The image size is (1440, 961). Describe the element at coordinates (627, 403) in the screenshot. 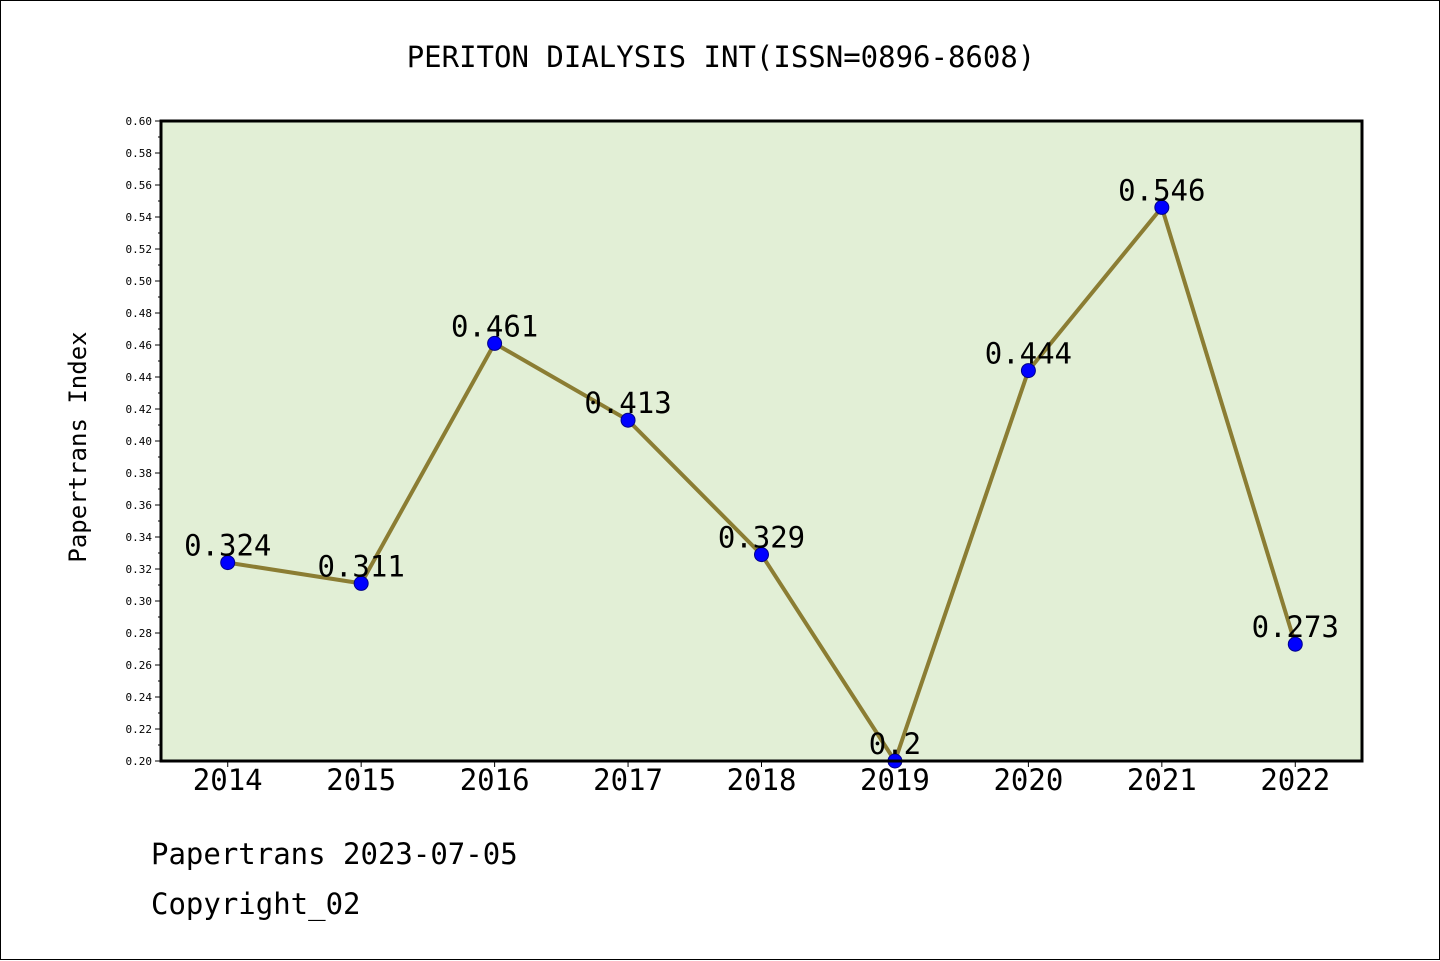

I see `data-label: 0.413` at that location.